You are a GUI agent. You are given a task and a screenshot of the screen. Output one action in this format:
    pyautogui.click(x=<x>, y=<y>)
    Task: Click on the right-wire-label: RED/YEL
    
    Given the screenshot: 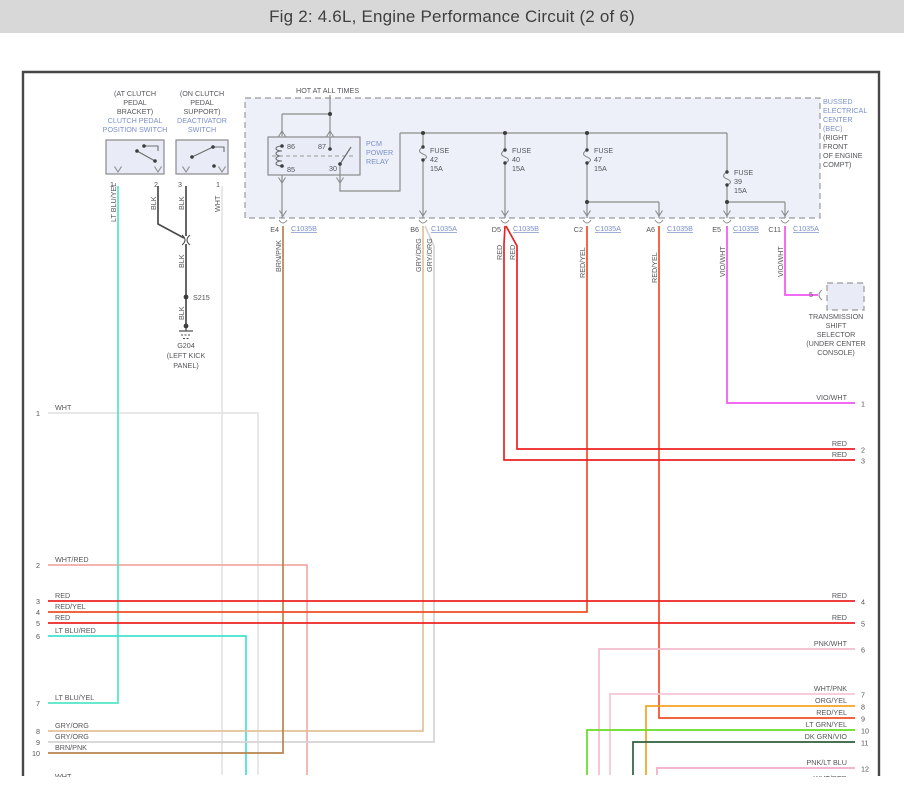 What is the action you would take?
    pyautogui.click(x=831, y=712)
    